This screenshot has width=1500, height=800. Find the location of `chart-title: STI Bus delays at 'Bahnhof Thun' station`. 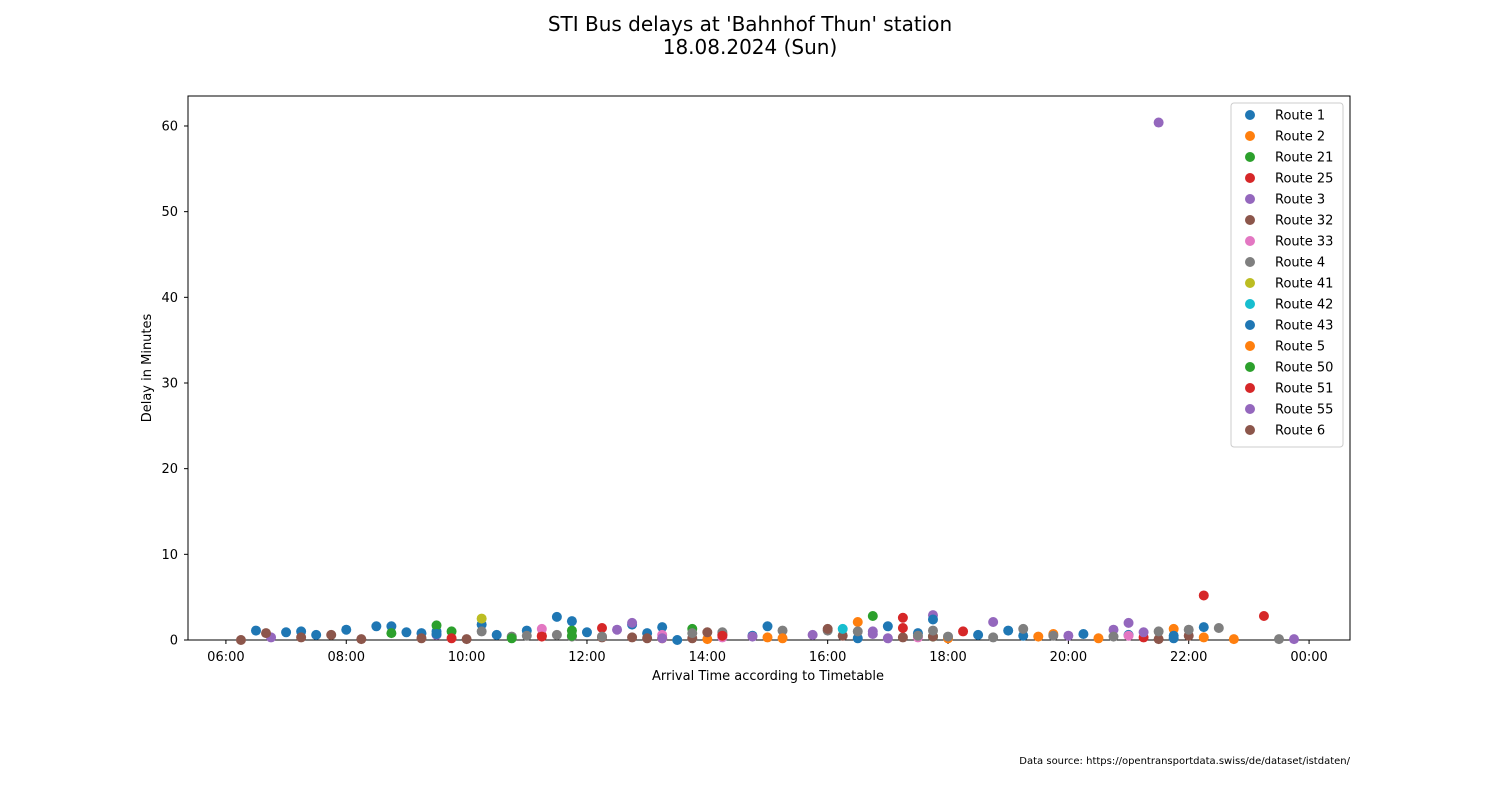

chart-title: STI Bus delays at 'Bahnhof Thun' station is located at coordinates (750, 24).